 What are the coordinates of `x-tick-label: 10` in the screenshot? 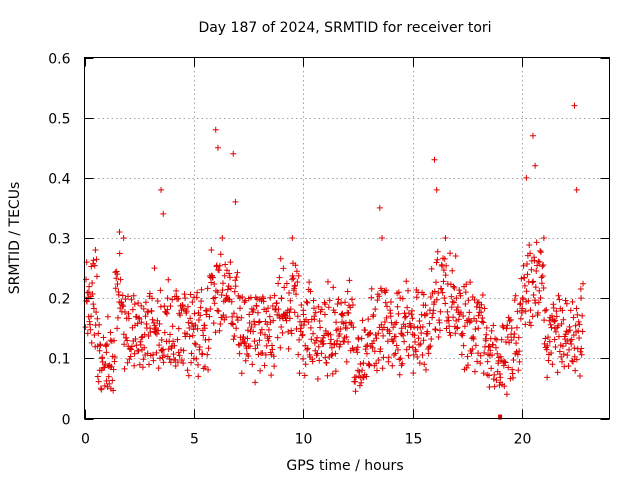 It's located at (304, 440).